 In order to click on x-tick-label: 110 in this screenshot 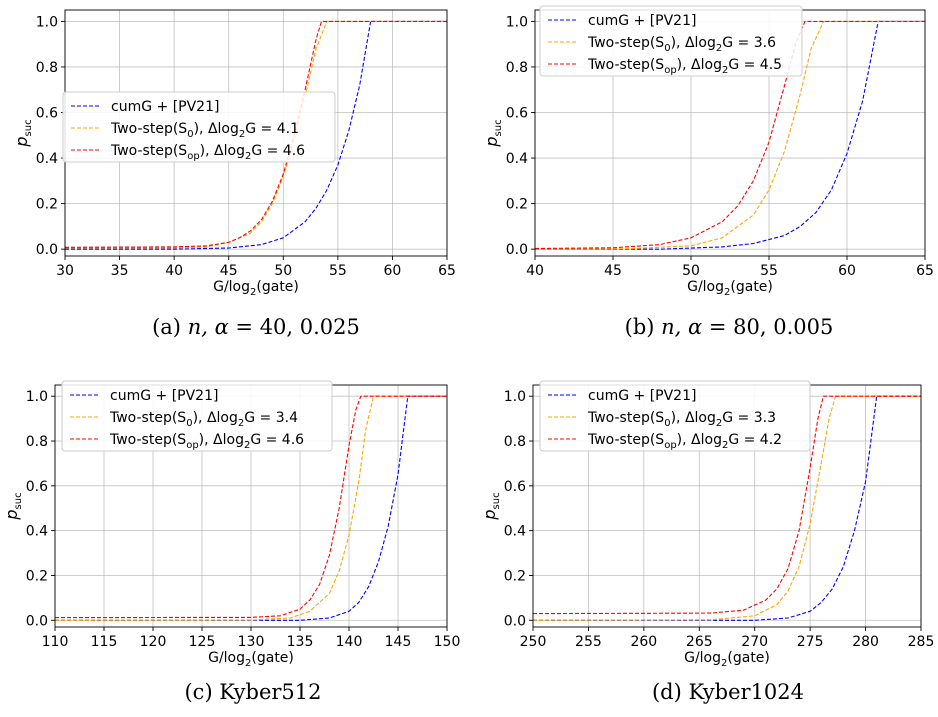, I will do `click(55, 642)`.